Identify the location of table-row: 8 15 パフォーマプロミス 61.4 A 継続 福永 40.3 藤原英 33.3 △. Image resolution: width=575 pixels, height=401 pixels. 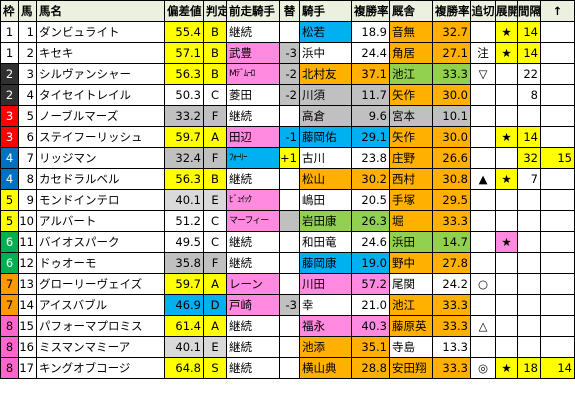
(287, 326).